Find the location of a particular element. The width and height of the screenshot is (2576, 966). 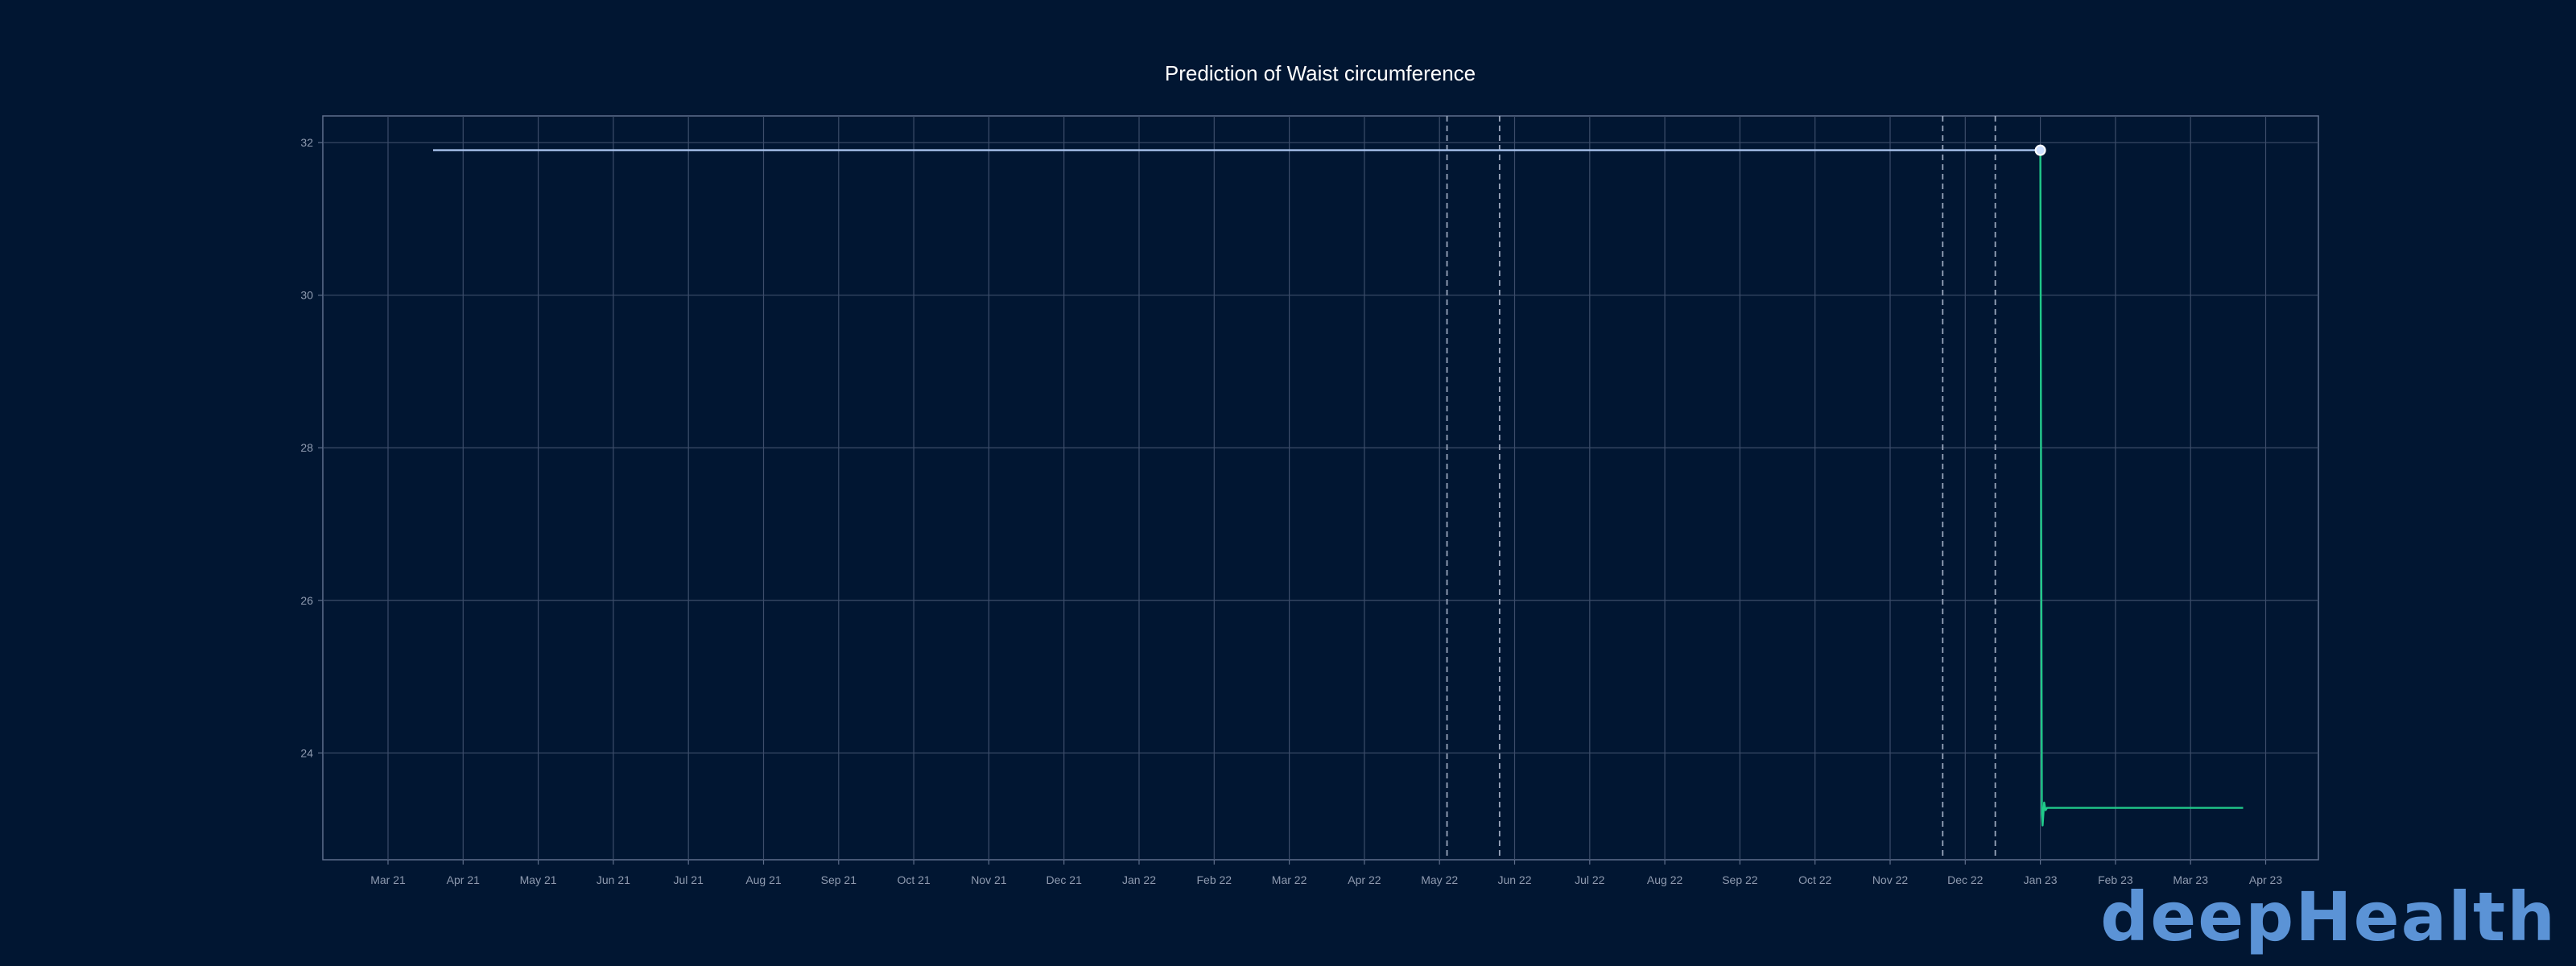

x-tick-label: Jul 22 is located at coordinates (1590, 879).